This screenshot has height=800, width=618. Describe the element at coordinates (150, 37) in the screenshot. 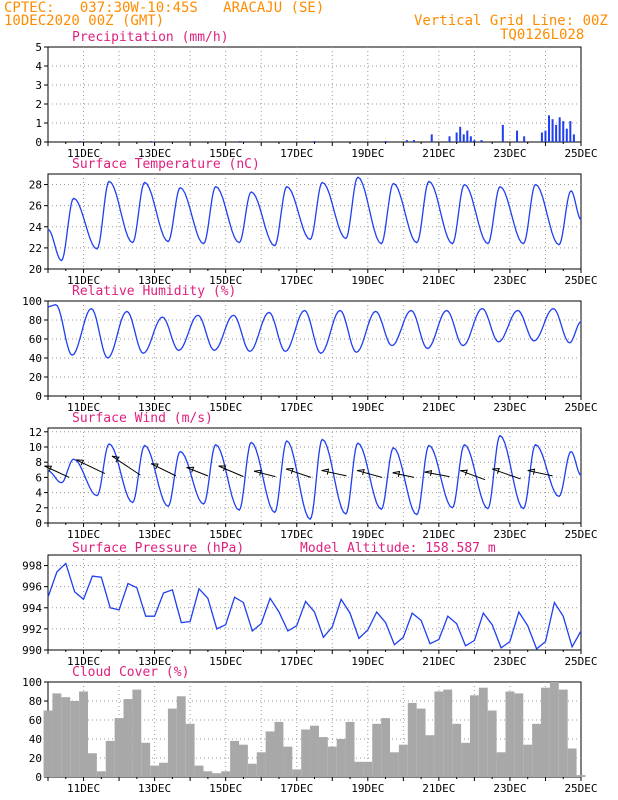

I see `panel-title: Precipitation (mm/h)` at that location.